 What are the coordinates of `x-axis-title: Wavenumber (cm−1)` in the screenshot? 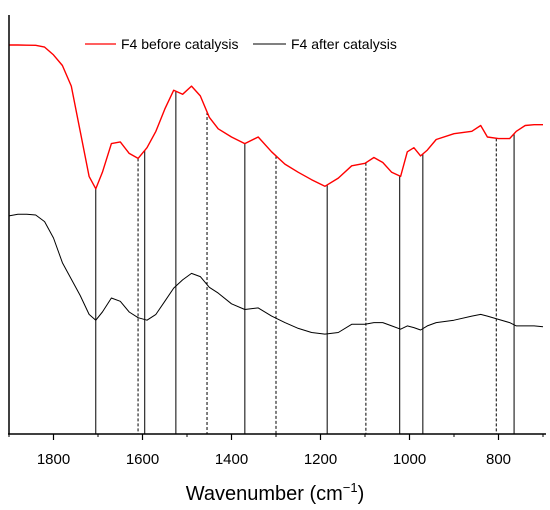 It's located at (275, 492).